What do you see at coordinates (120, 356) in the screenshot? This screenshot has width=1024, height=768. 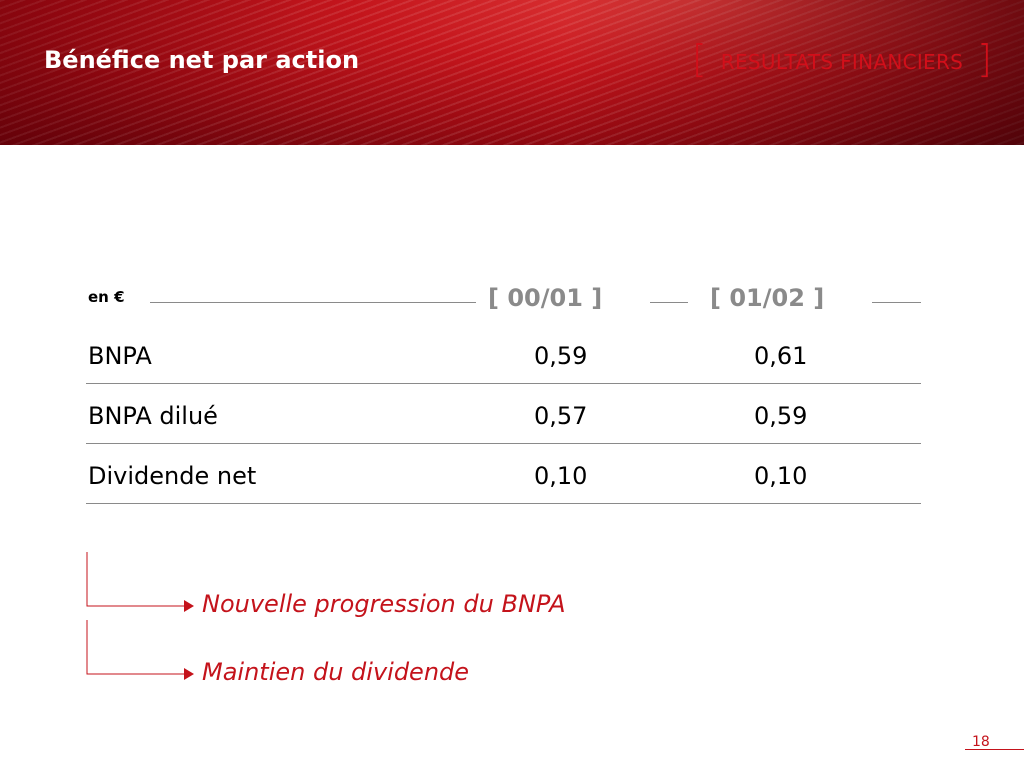 I see `row-label: BNPA` at bounding box center [120, 356].